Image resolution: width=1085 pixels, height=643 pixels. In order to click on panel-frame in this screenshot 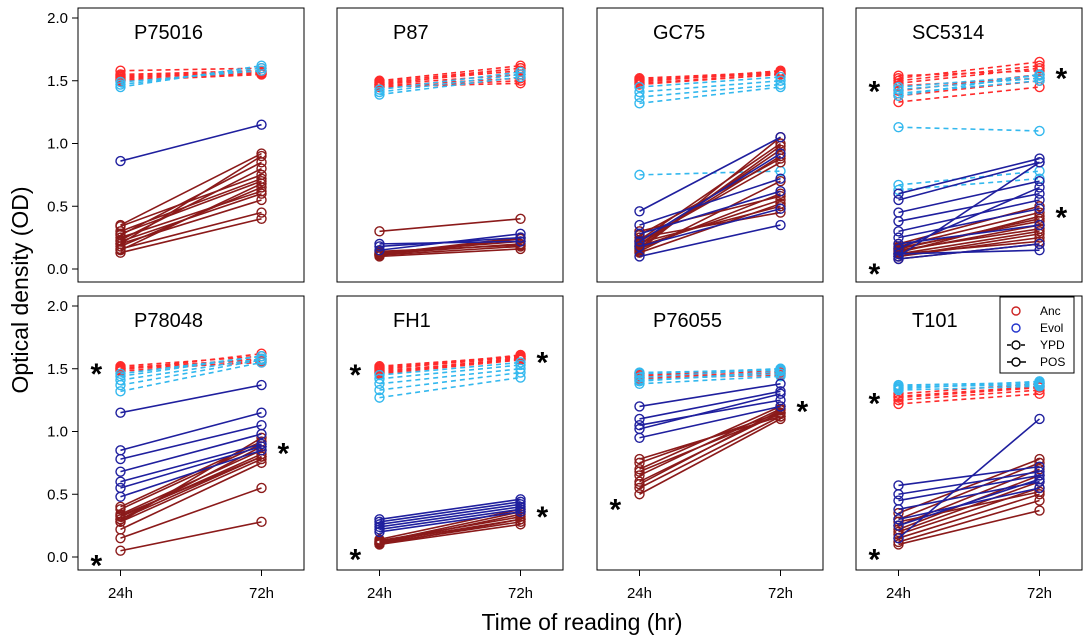, I will do `click(969, 145)`.